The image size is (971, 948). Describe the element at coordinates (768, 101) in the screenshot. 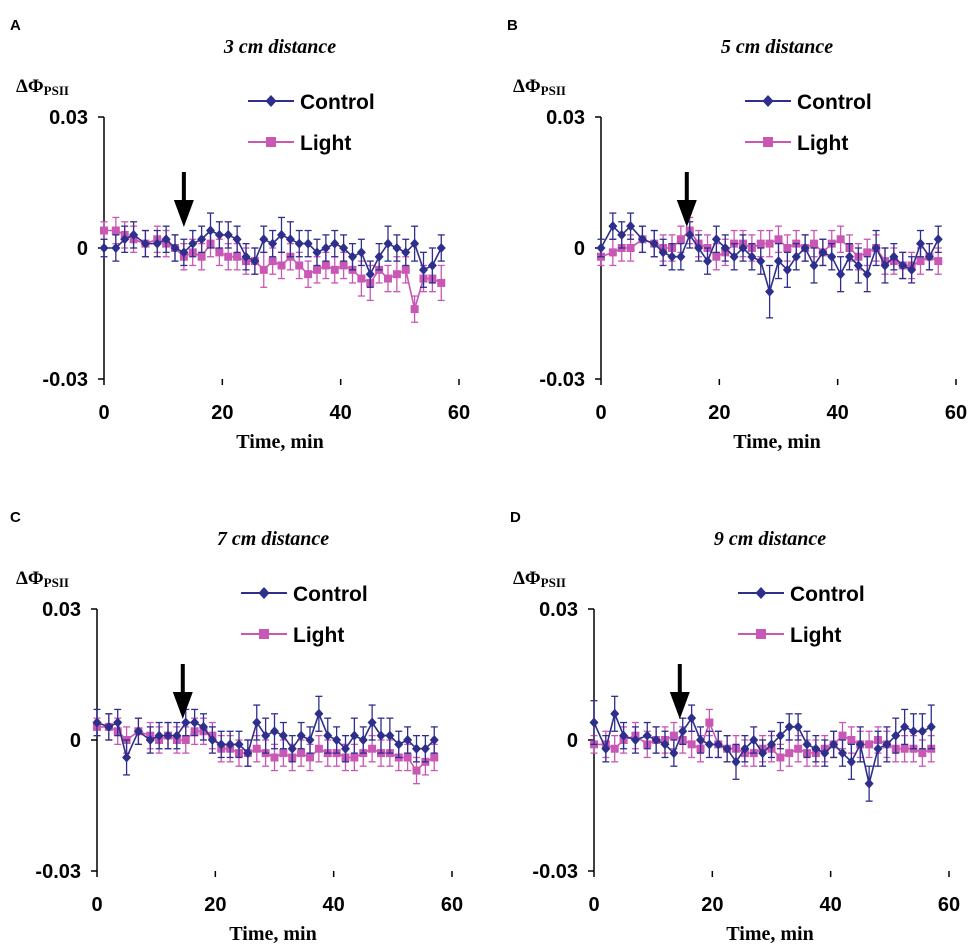

I see `legend-marker` at that location.